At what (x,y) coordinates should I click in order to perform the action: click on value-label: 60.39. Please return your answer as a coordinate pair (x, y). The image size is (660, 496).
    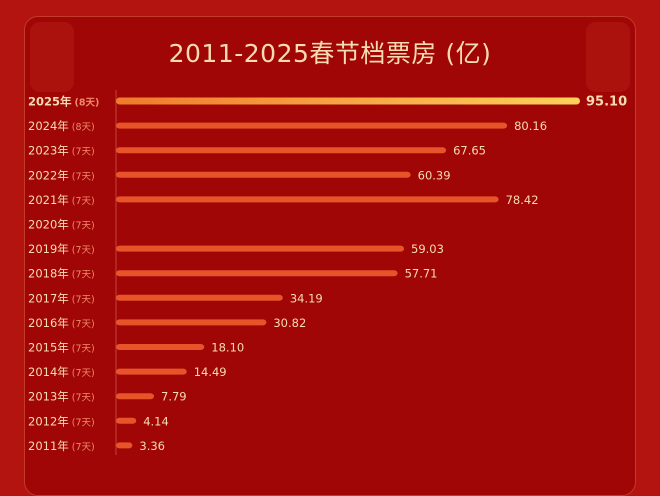
    Looking at the image, I should click on (434, 175).